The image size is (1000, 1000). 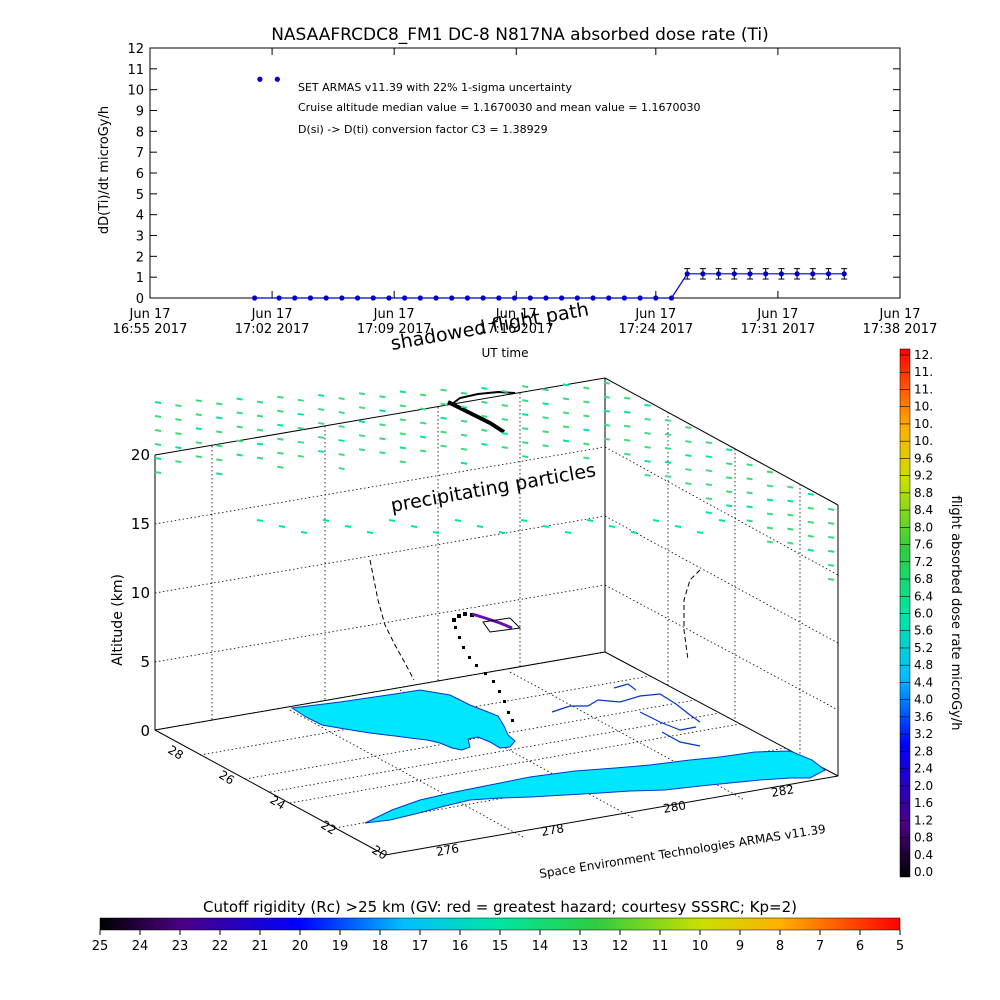 What do you see at coordinates (328, 828) in the screenshot?
I see `lat-tick-label: 22` at bounding box center [328, 828].